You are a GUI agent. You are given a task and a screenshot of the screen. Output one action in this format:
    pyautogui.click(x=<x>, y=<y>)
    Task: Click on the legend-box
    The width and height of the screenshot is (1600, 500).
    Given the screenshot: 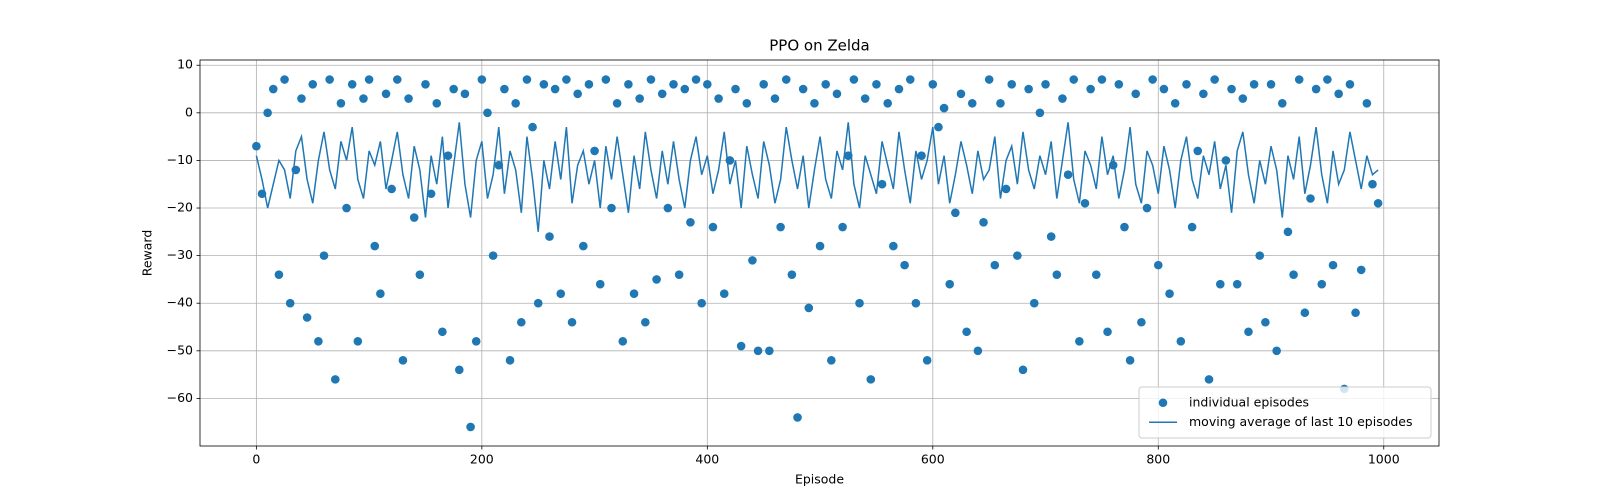 What is the action you would take?
    pyautogui.click(x=1285, y=412)
    